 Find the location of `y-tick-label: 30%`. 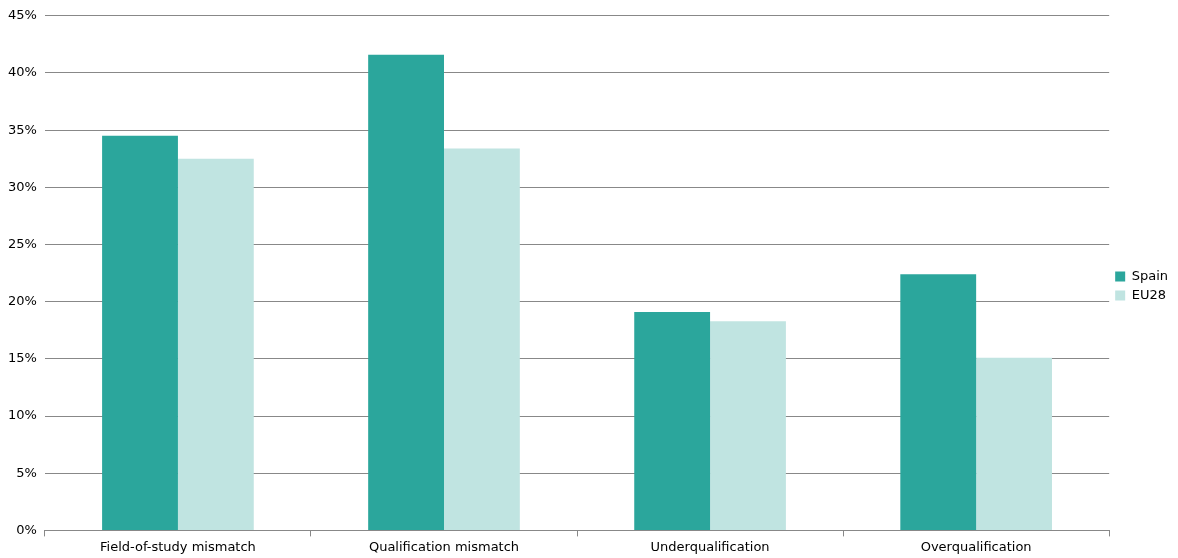

y-tick-label: 30% is located at coordinates (22, 186).